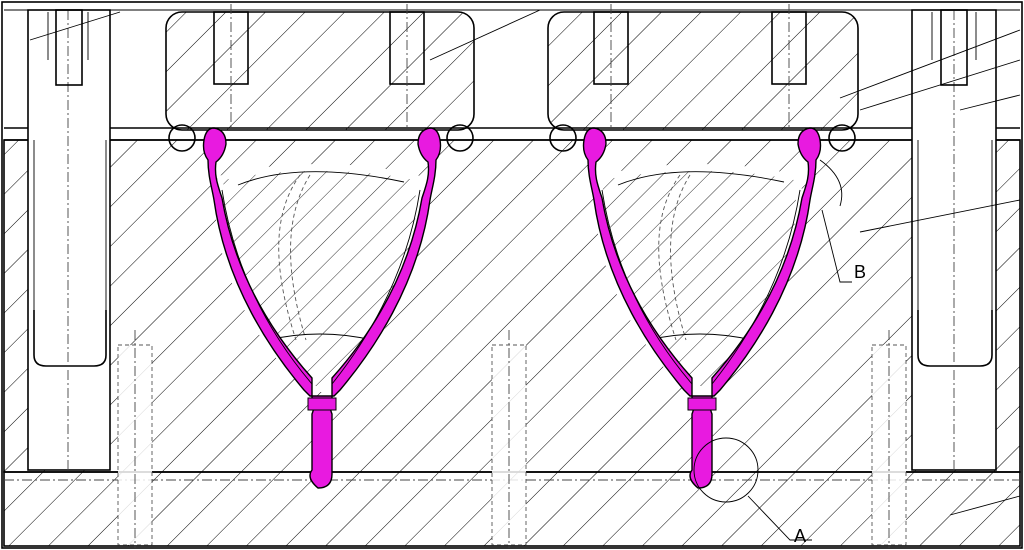 Image resolution: width=1024 pixels, height=550 pixels. What do you see at coordinates (512, 138) in the screenshot?
I see `o-ring-seals` at bounding box center [512, 138].